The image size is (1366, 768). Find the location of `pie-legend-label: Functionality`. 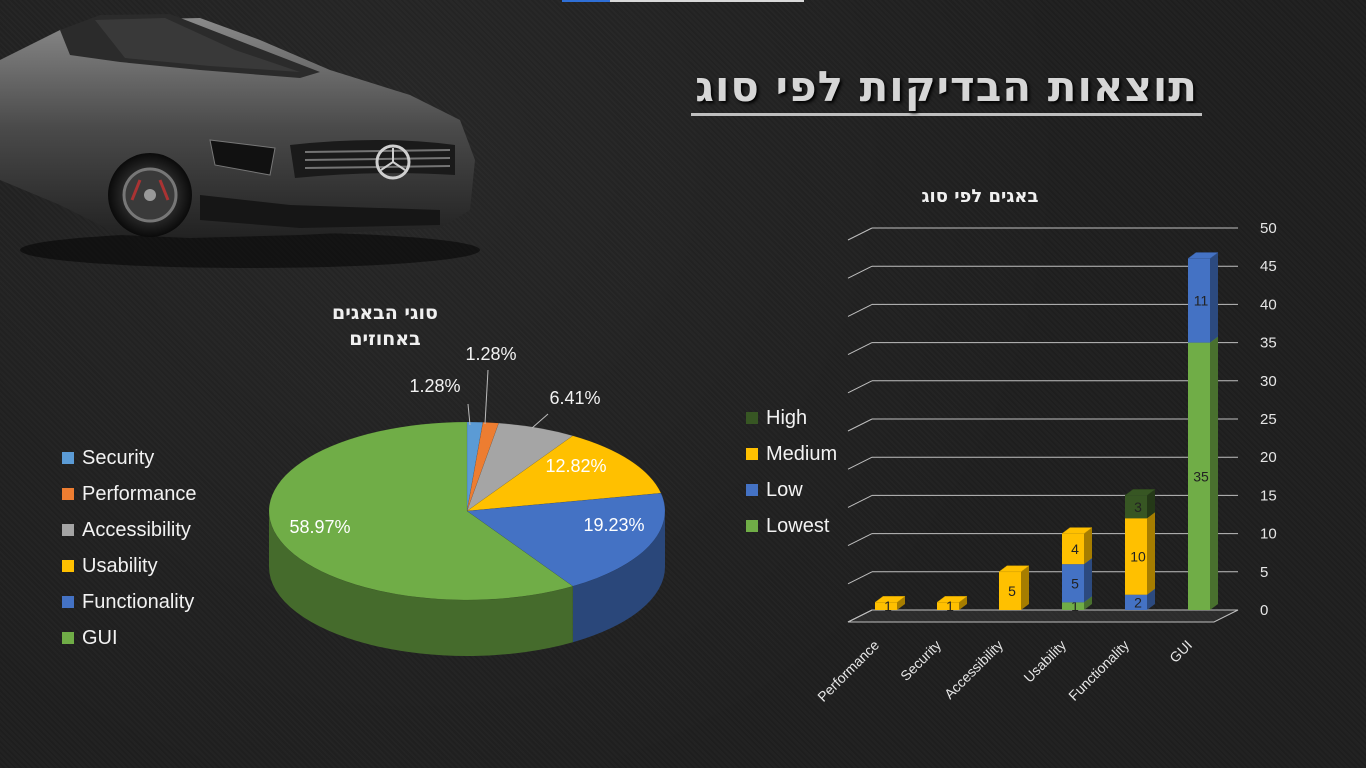

pie-legend-label: Functionality is located at coordinates (138, 601).